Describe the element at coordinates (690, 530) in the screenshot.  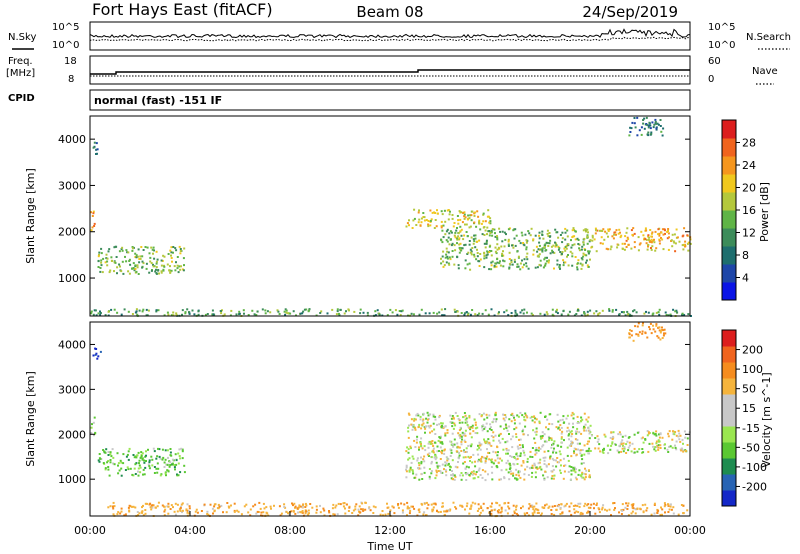
I see `x-axis-tick-label: 00:00` at that location.